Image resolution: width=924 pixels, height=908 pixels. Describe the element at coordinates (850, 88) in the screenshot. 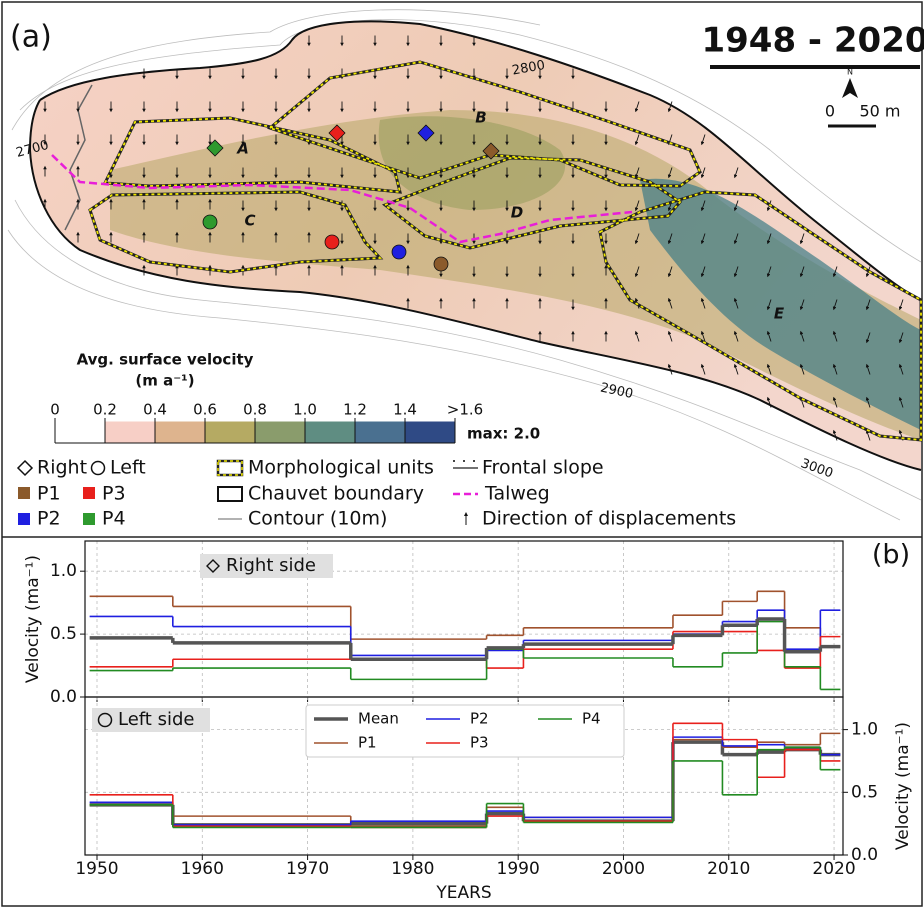

I see `north-arrow` at that location.